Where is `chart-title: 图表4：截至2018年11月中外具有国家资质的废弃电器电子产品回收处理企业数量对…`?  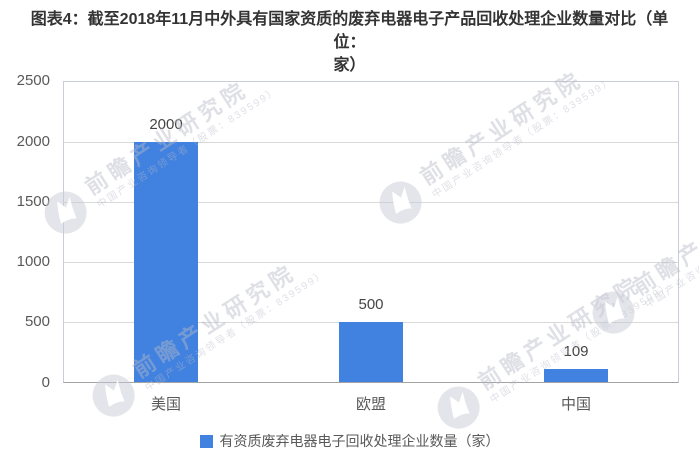 chart-title: 图表4：截至2018年11月中外具有国家资质的废弃电器电子产品回收处理企业数量对… is located at coordinates (349, 42).